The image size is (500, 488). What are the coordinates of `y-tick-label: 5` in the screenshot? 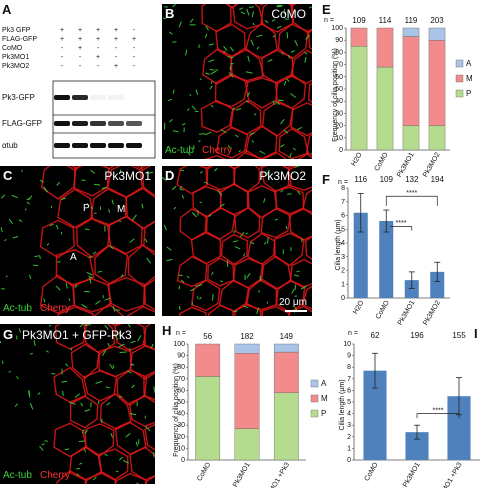 It's located at (349, 402).